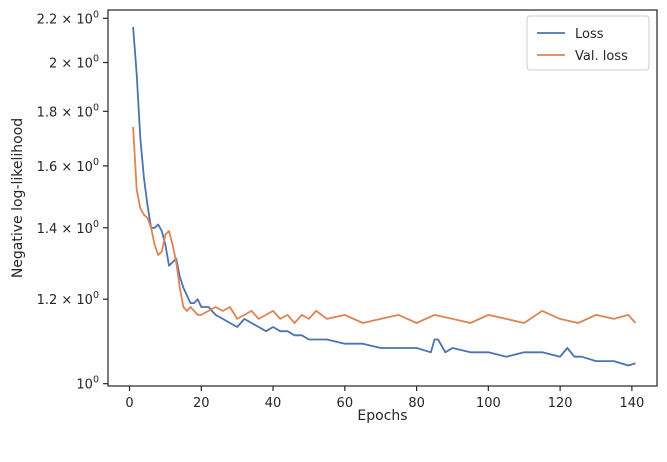 The height and width of the screenshot is (462, 667). I want to click on y-tick-label: 2 × 100, so click(74, 63).